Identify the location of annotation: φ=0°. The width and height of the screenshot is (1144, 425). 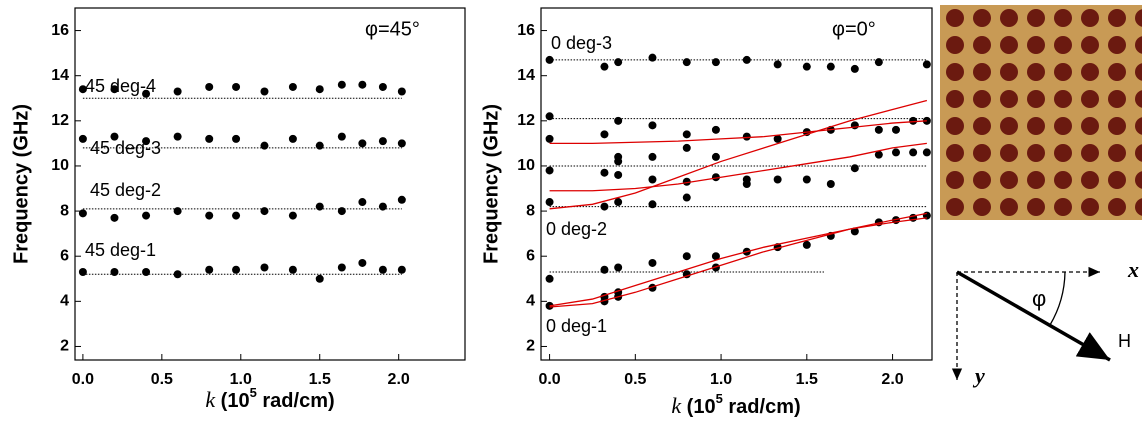
(854, 29).